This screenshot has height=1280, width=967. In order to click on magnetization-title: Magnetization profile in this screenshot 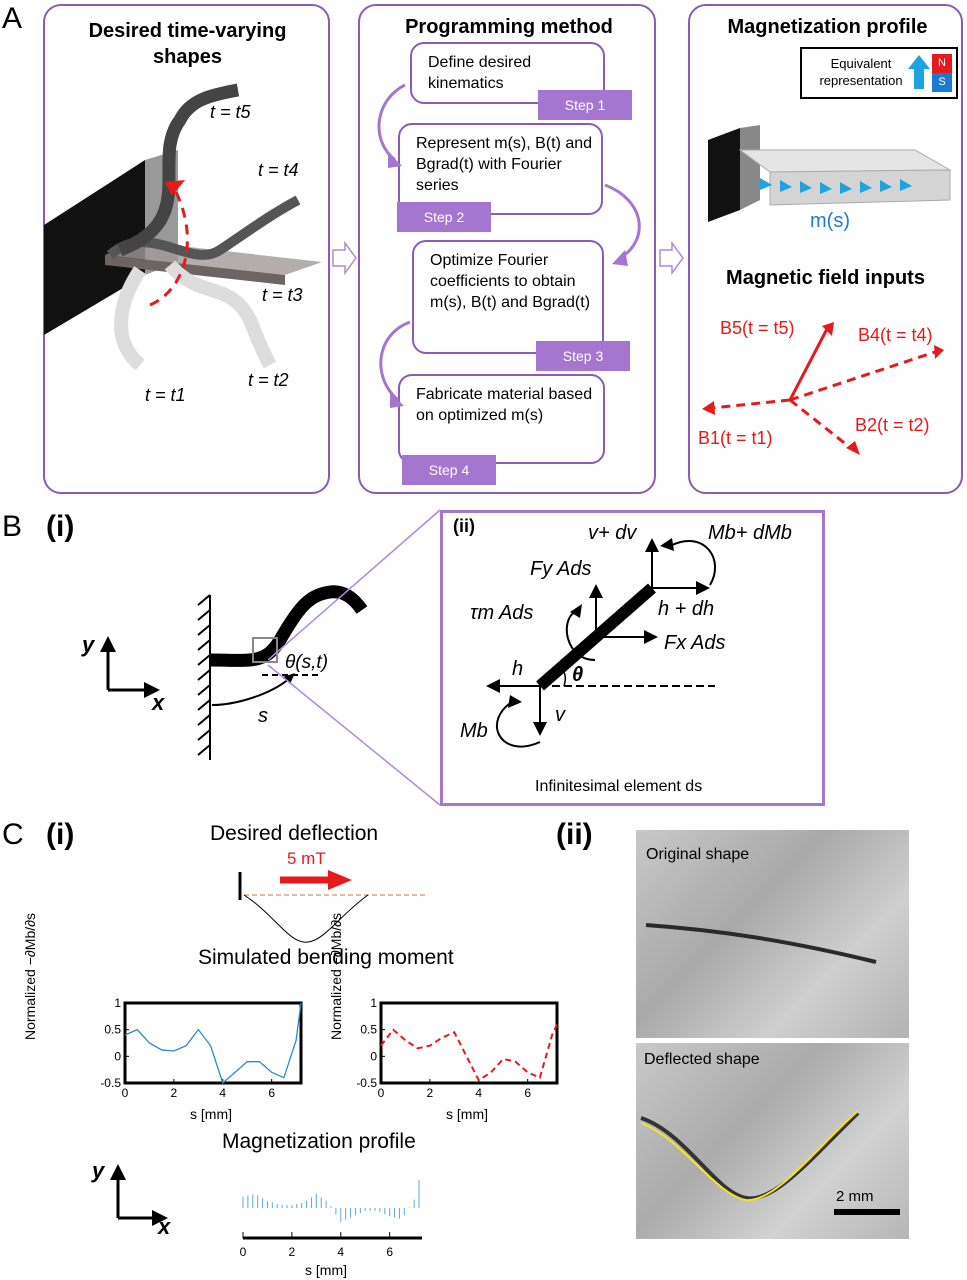, I will do `click(319, 1141)`.